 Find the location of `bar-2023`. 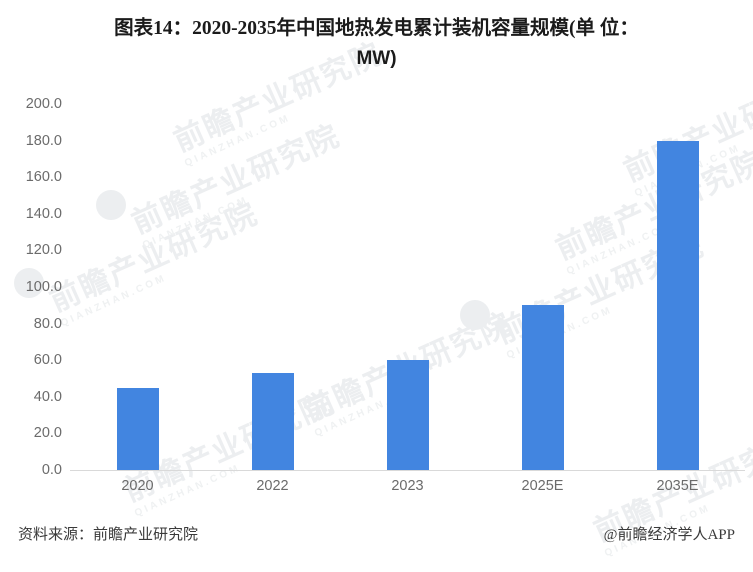

bar-2023 is located at coordinates (407, 415).